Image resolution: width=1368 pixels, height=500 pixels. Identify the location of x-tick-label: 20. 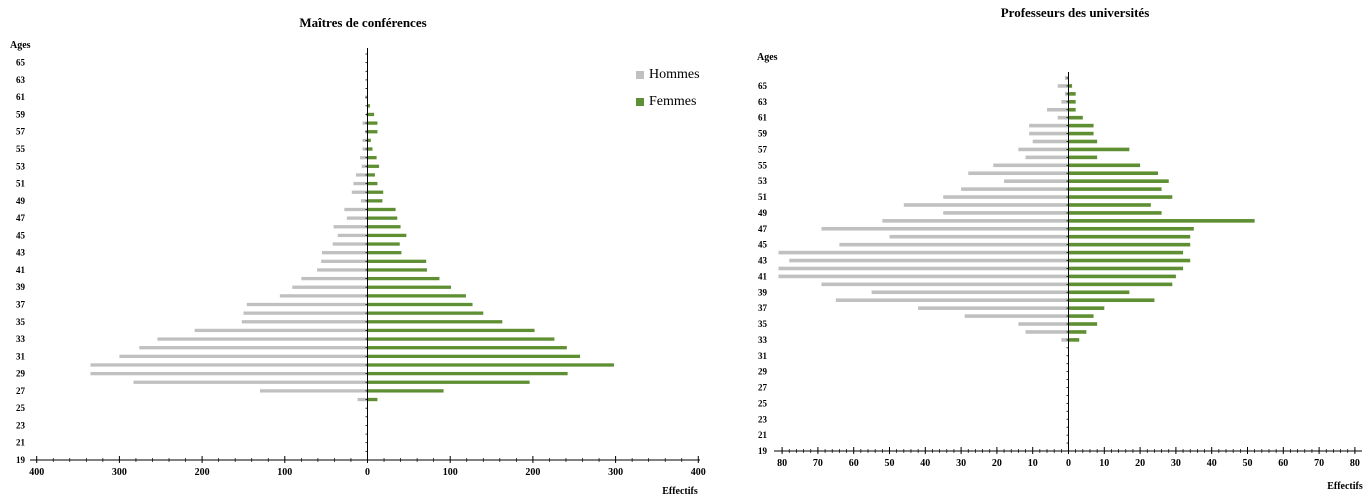
(997, 463).